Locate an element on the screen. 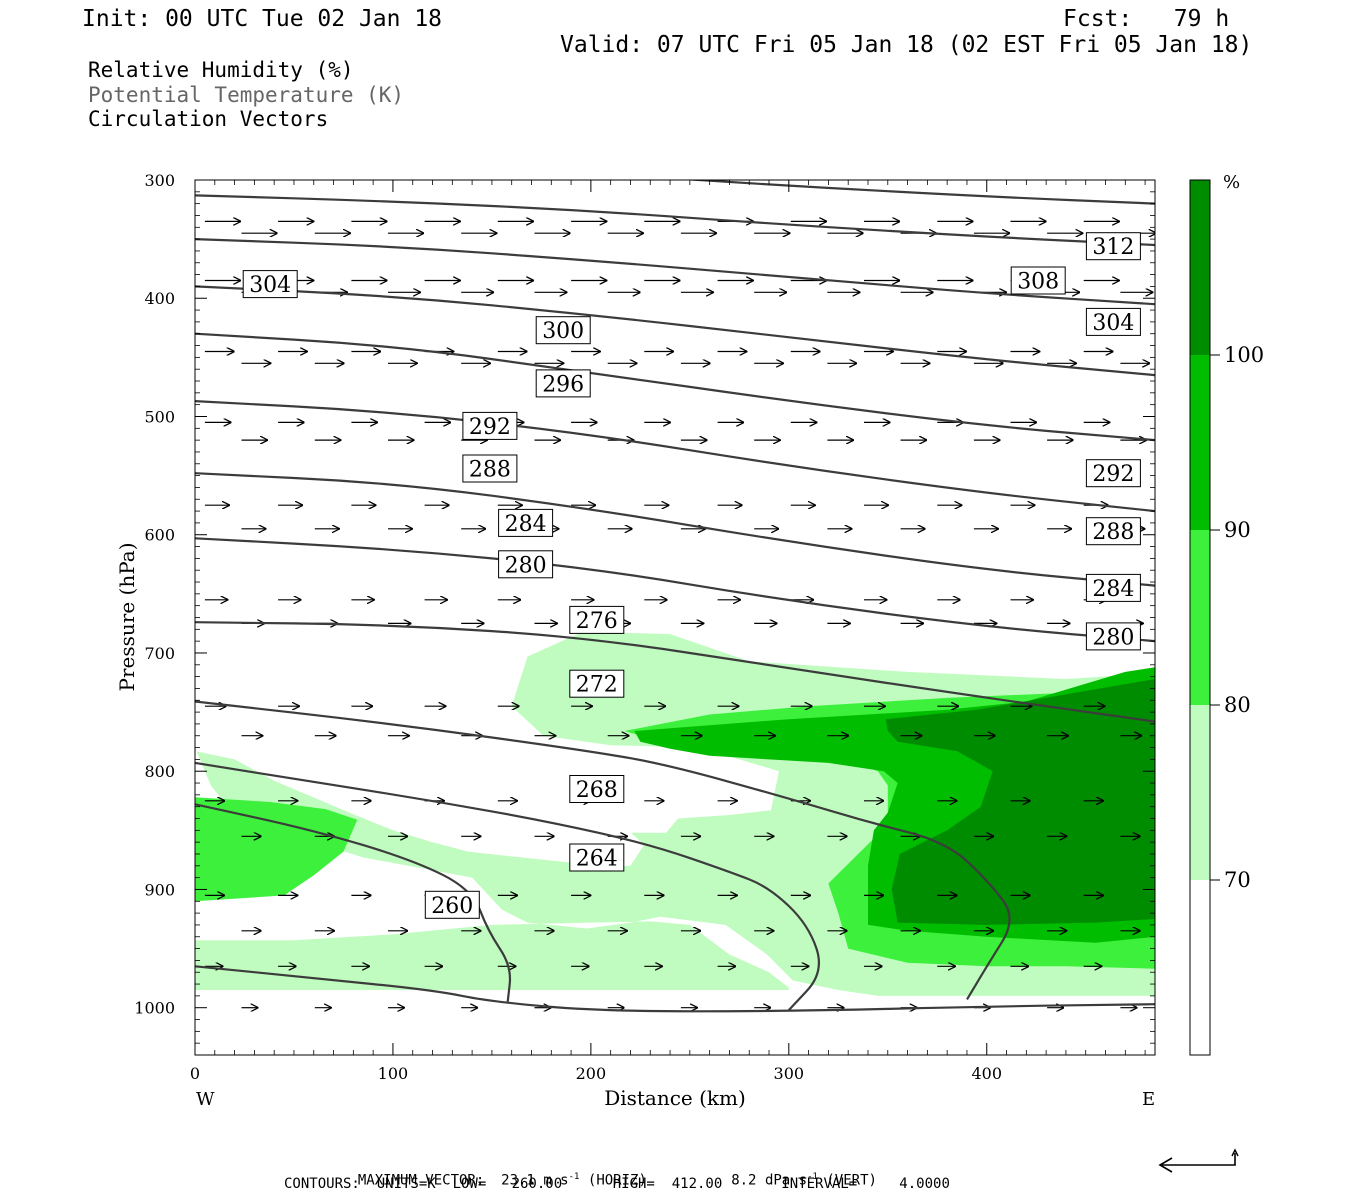 The image size is (1350, 1200). colorbar-frame is located at coordinates (1200, 617).